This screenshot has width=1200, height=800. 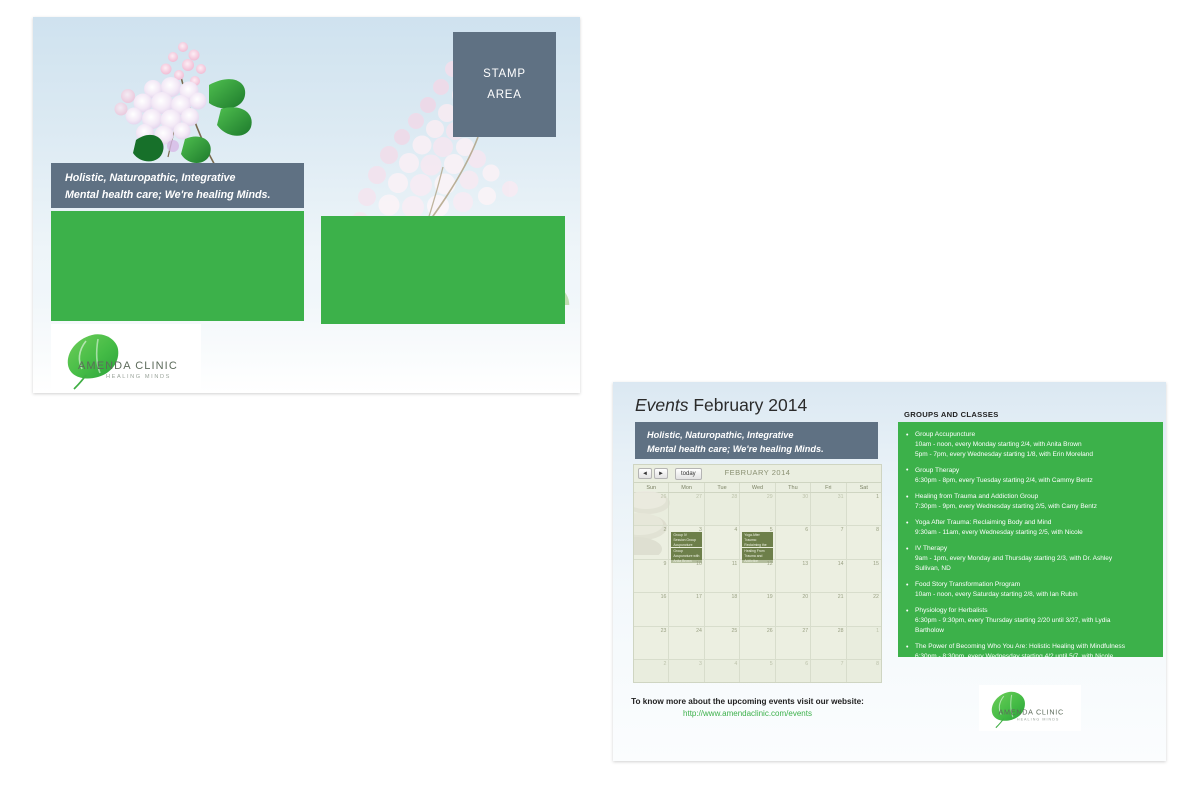 I want to click on calendar-day-cell: 14, so click(x=829, y=576).